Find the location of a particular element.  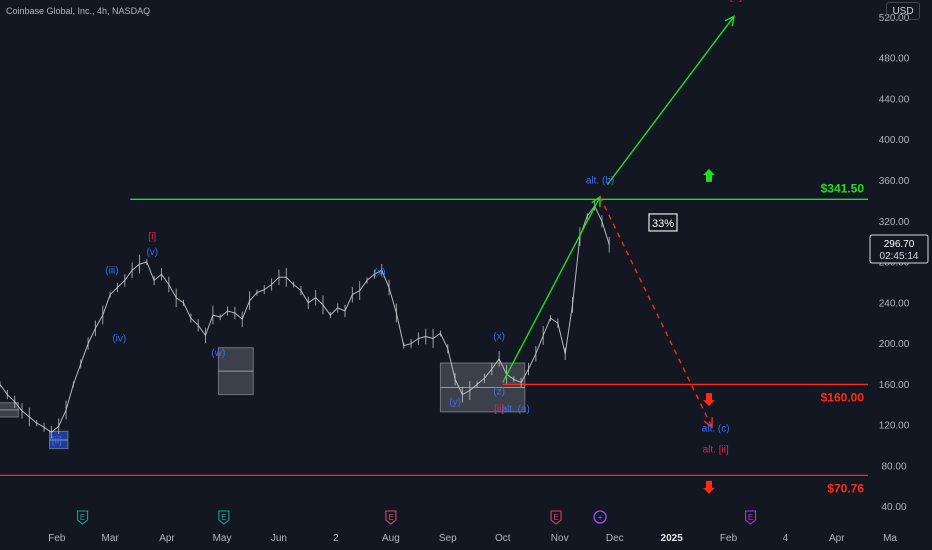

bar-countdown-label: 02:45:14 is located at coordinates (899, 256).